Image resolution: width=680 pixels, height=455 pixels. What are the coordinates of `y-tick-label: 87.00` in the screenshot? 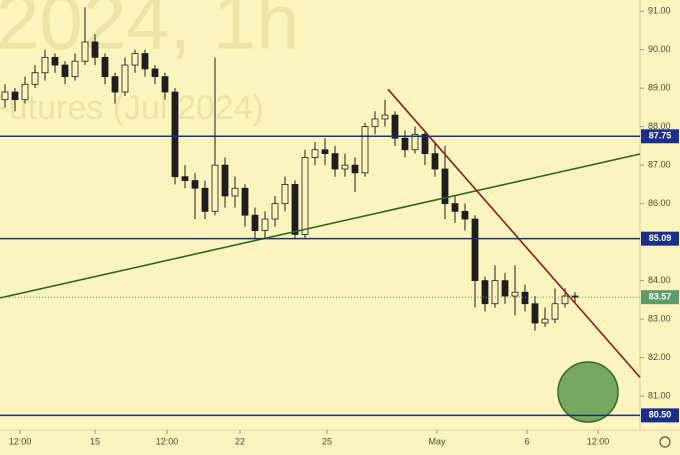 It's located at (659, 165).